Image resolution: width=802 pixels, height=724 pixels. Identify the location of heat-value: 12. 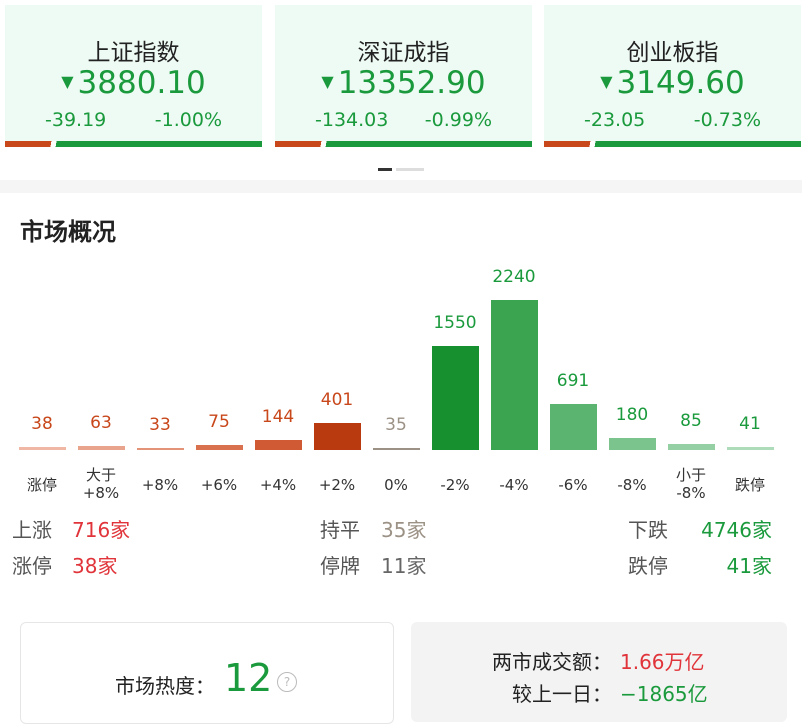
(248, 678).